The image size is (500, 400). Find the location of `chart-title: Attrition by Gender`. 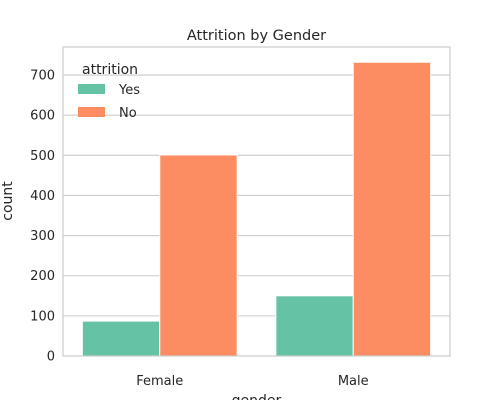

chart-title: Attrition by Gender is located at coordinates (256, 36).